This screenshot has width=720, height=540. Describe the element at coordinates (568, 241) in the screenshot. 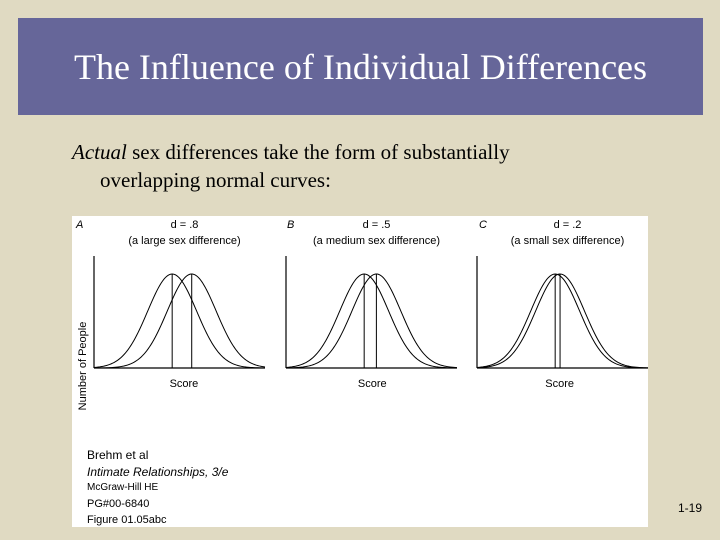

I see `panel-subtitle-c: (a small sex difference)` at that location.